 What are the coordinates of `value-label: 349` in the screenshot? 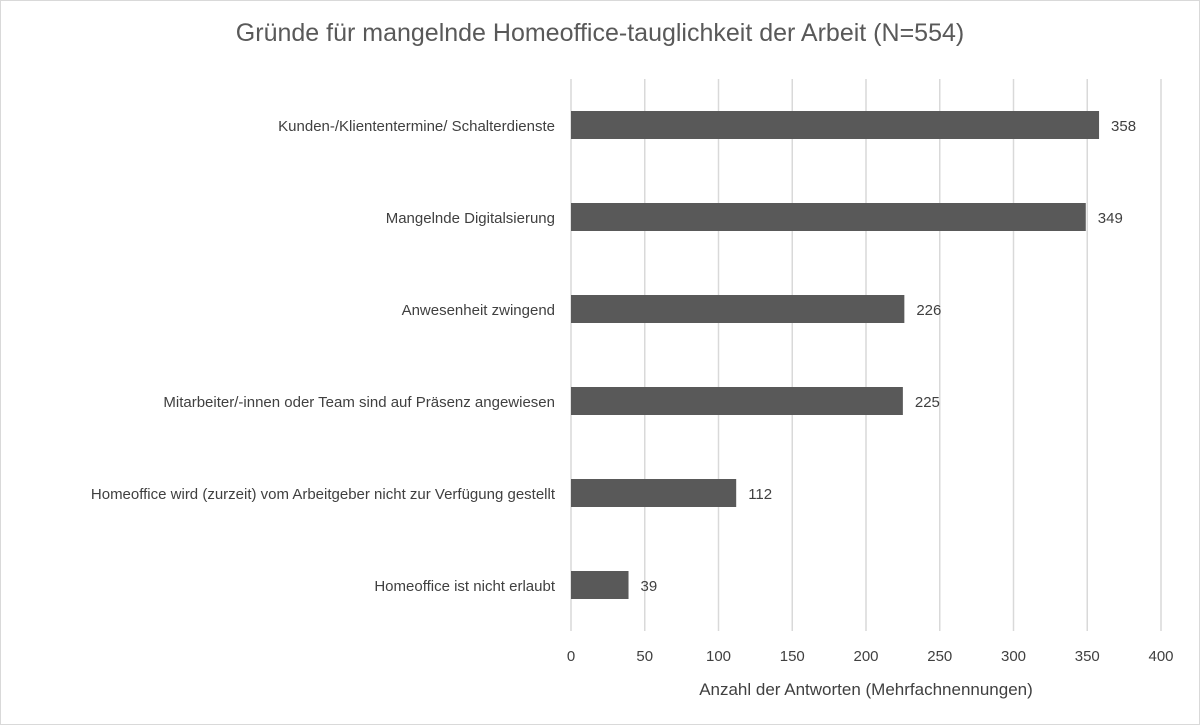 It's located at (1110, 218).